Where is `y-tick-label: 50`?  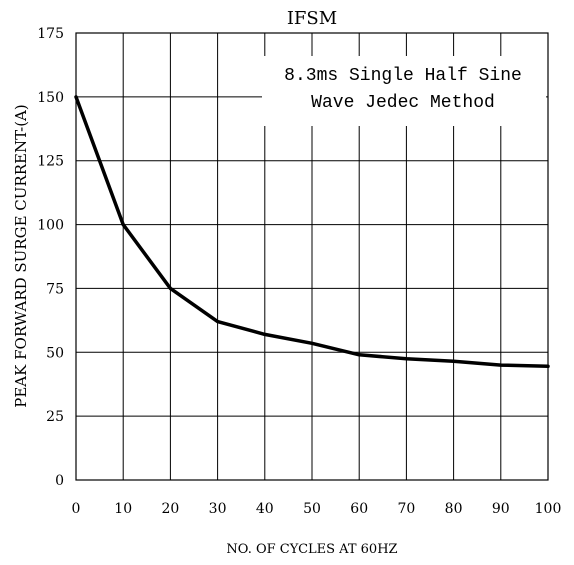 y-tick-label: 50 is located at coordinates (55, 353).